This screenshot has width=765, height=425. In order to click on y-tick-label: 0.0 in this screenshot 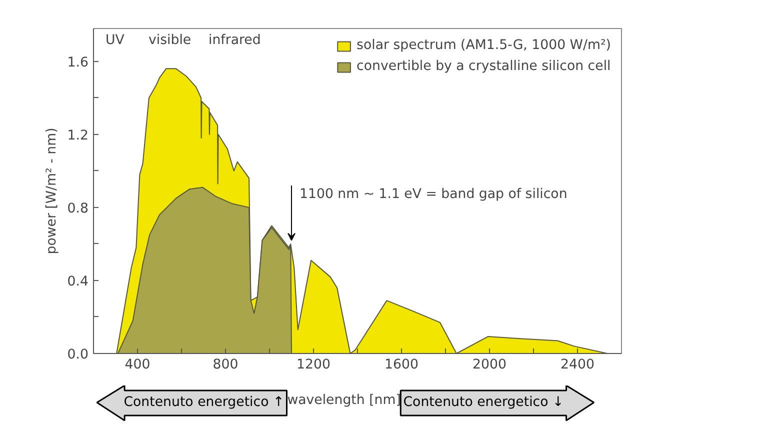, I will do `click(78, 355)`.